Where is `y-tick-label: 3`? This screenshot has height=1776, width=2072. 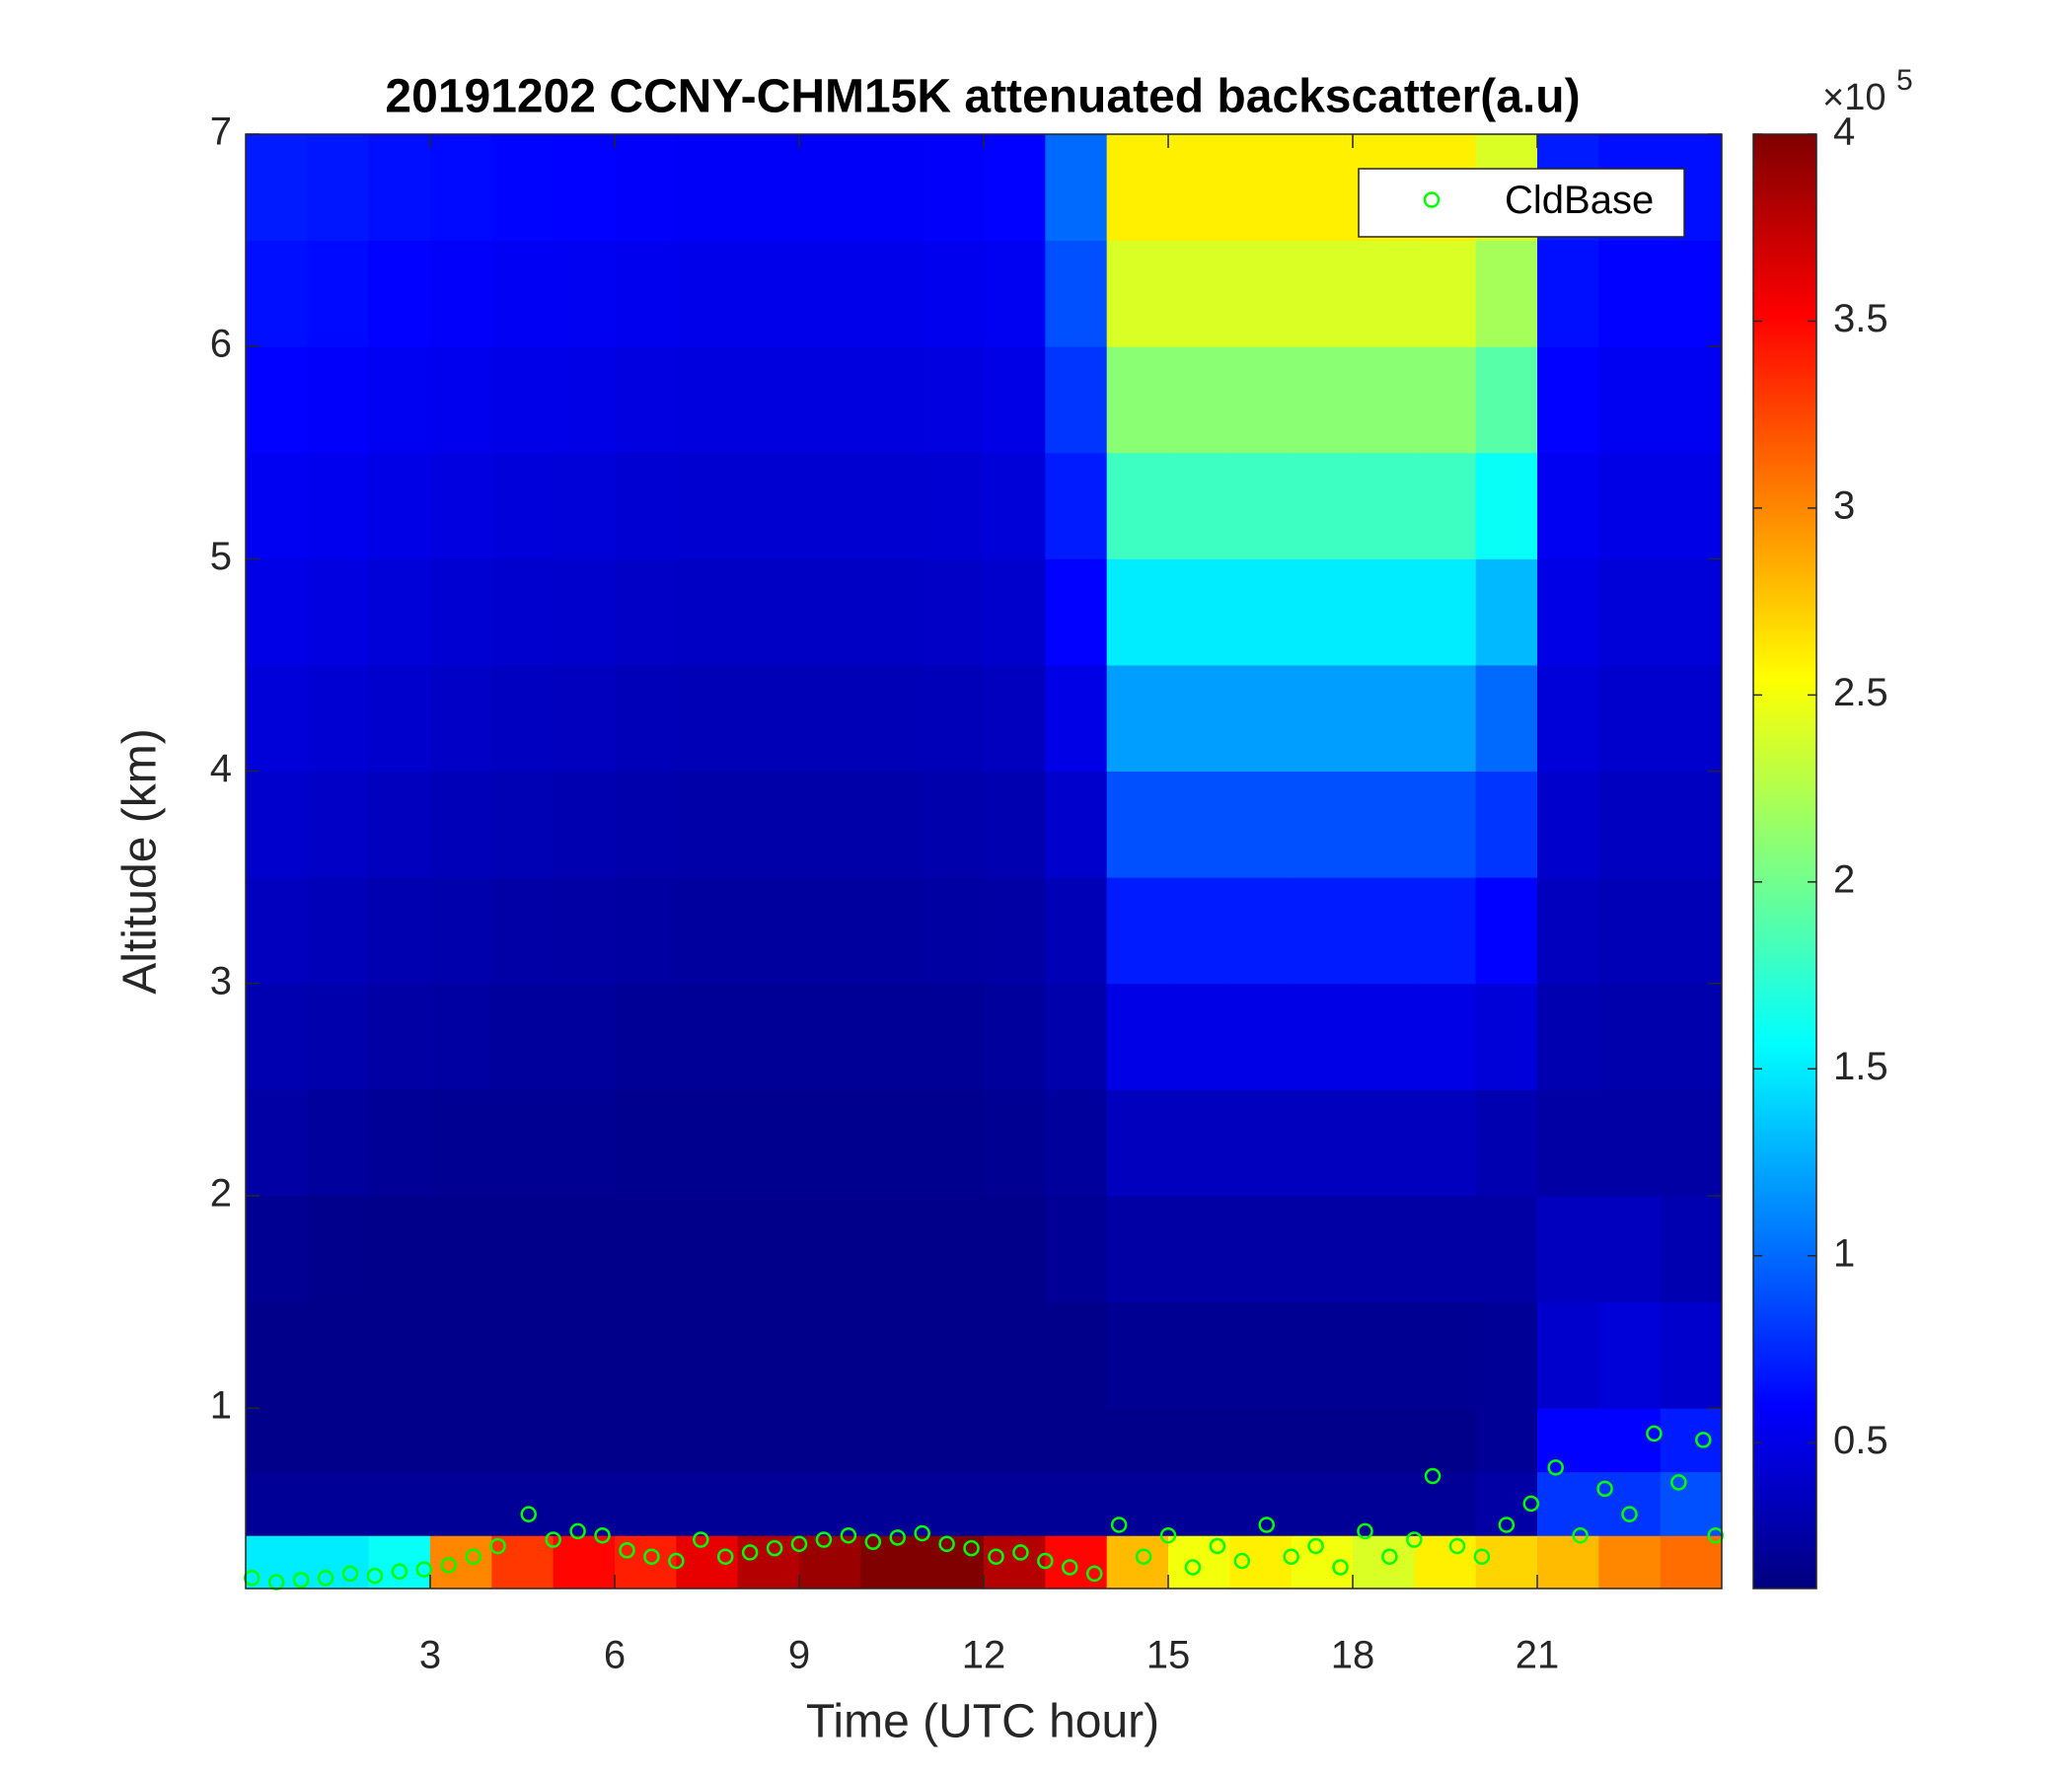
y-tick-label: 3 is located at coordinates (221, 981).